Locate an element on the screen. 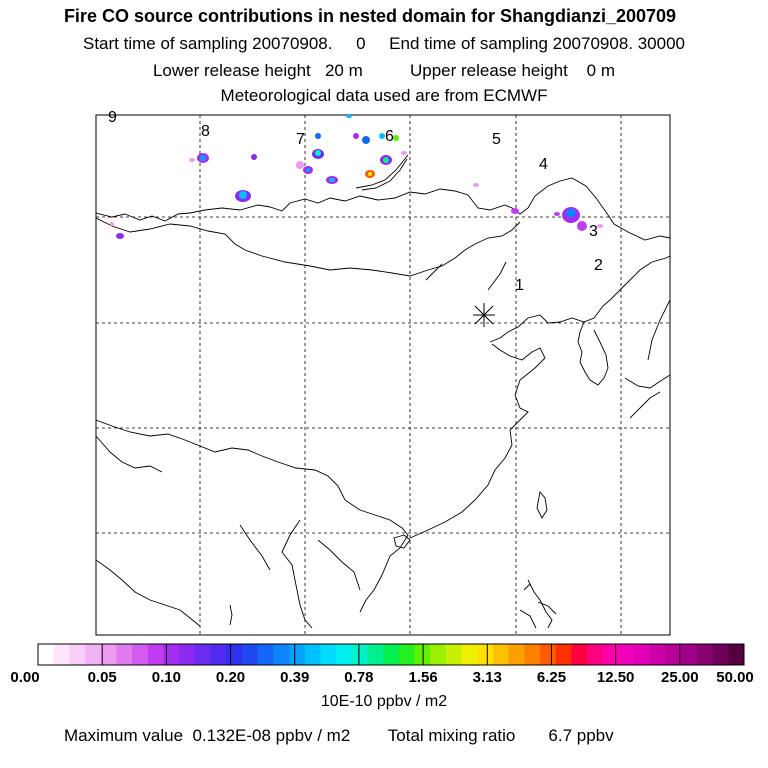 This screenshot has height=768, width=768. region-label-9: 9 is located at coordinates (112, 117).